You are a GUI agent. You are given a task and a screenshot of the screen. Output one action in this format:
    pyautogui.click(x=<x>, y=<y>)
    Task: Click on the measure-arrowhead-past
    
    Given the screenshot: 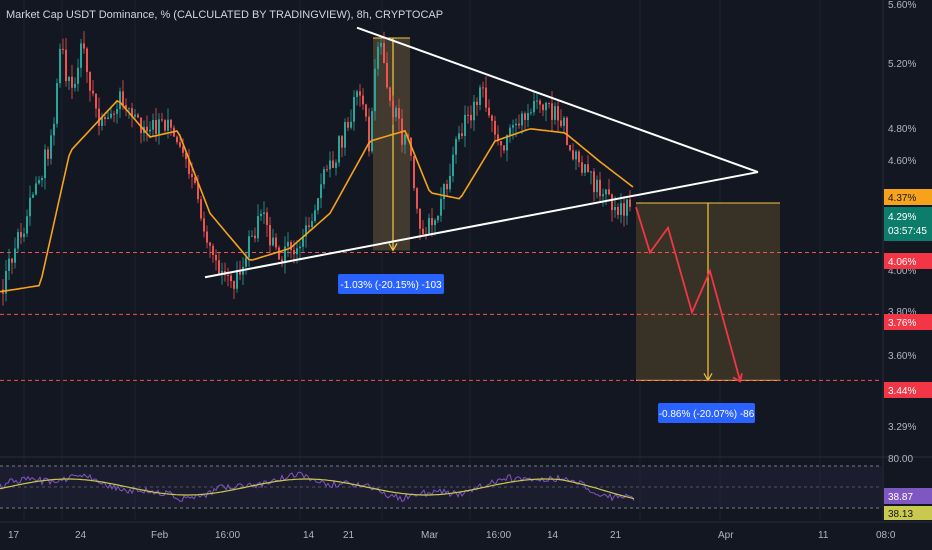 What is the action you would take?
    pyautogui.click(x=393, y=247)
    